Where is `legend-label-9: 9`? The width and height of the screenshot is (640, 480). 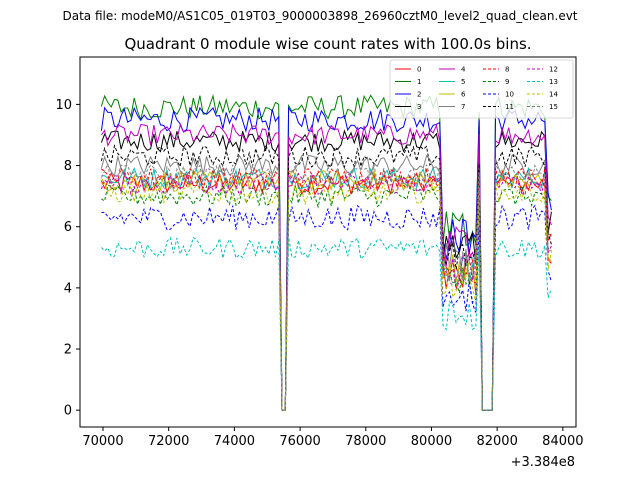
legend-label-9: 9 is located at coordinates (507, 82).